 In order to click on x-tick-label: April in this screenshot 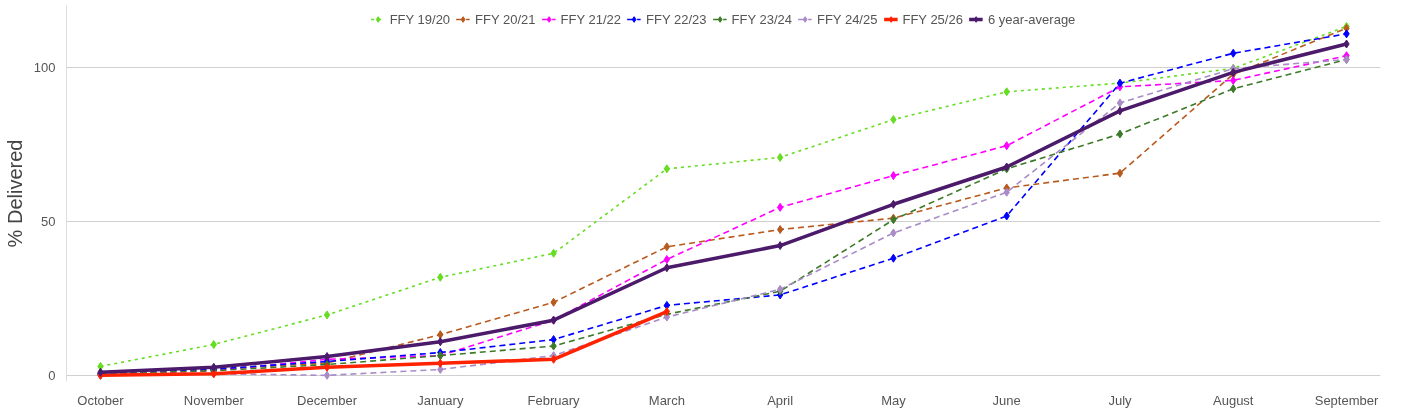, I will do `click(780, 400)`.